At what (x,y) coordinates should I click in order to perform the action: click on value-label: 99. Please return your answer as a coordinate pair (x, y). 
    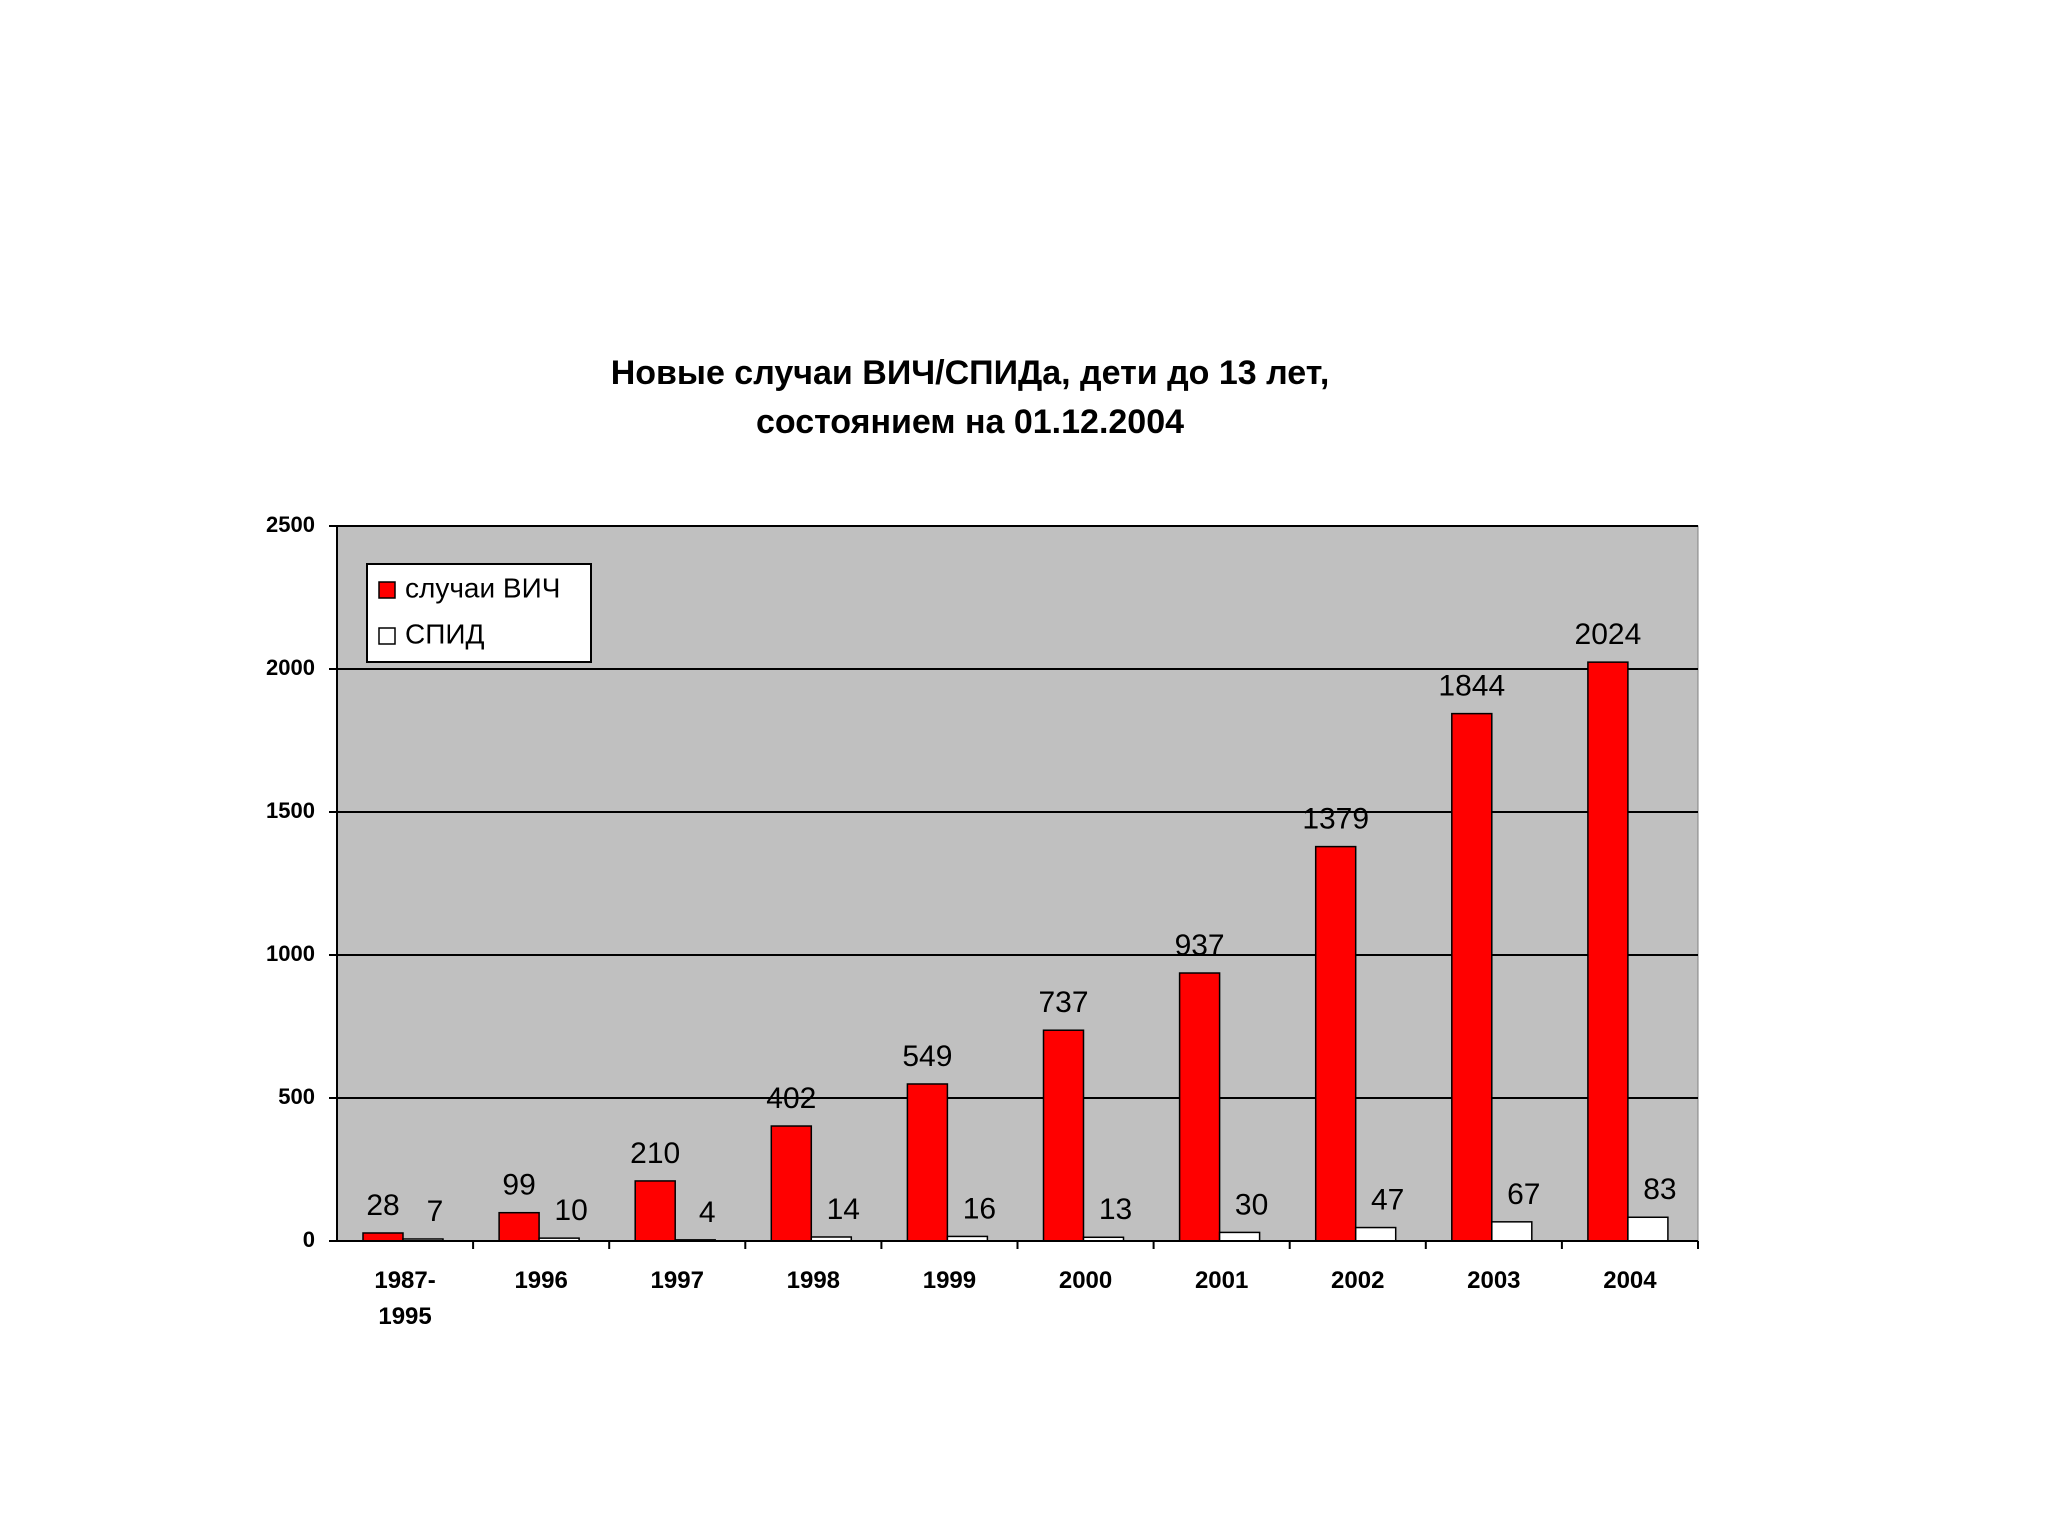
    Looking at the image, I should click on (518, 1185).